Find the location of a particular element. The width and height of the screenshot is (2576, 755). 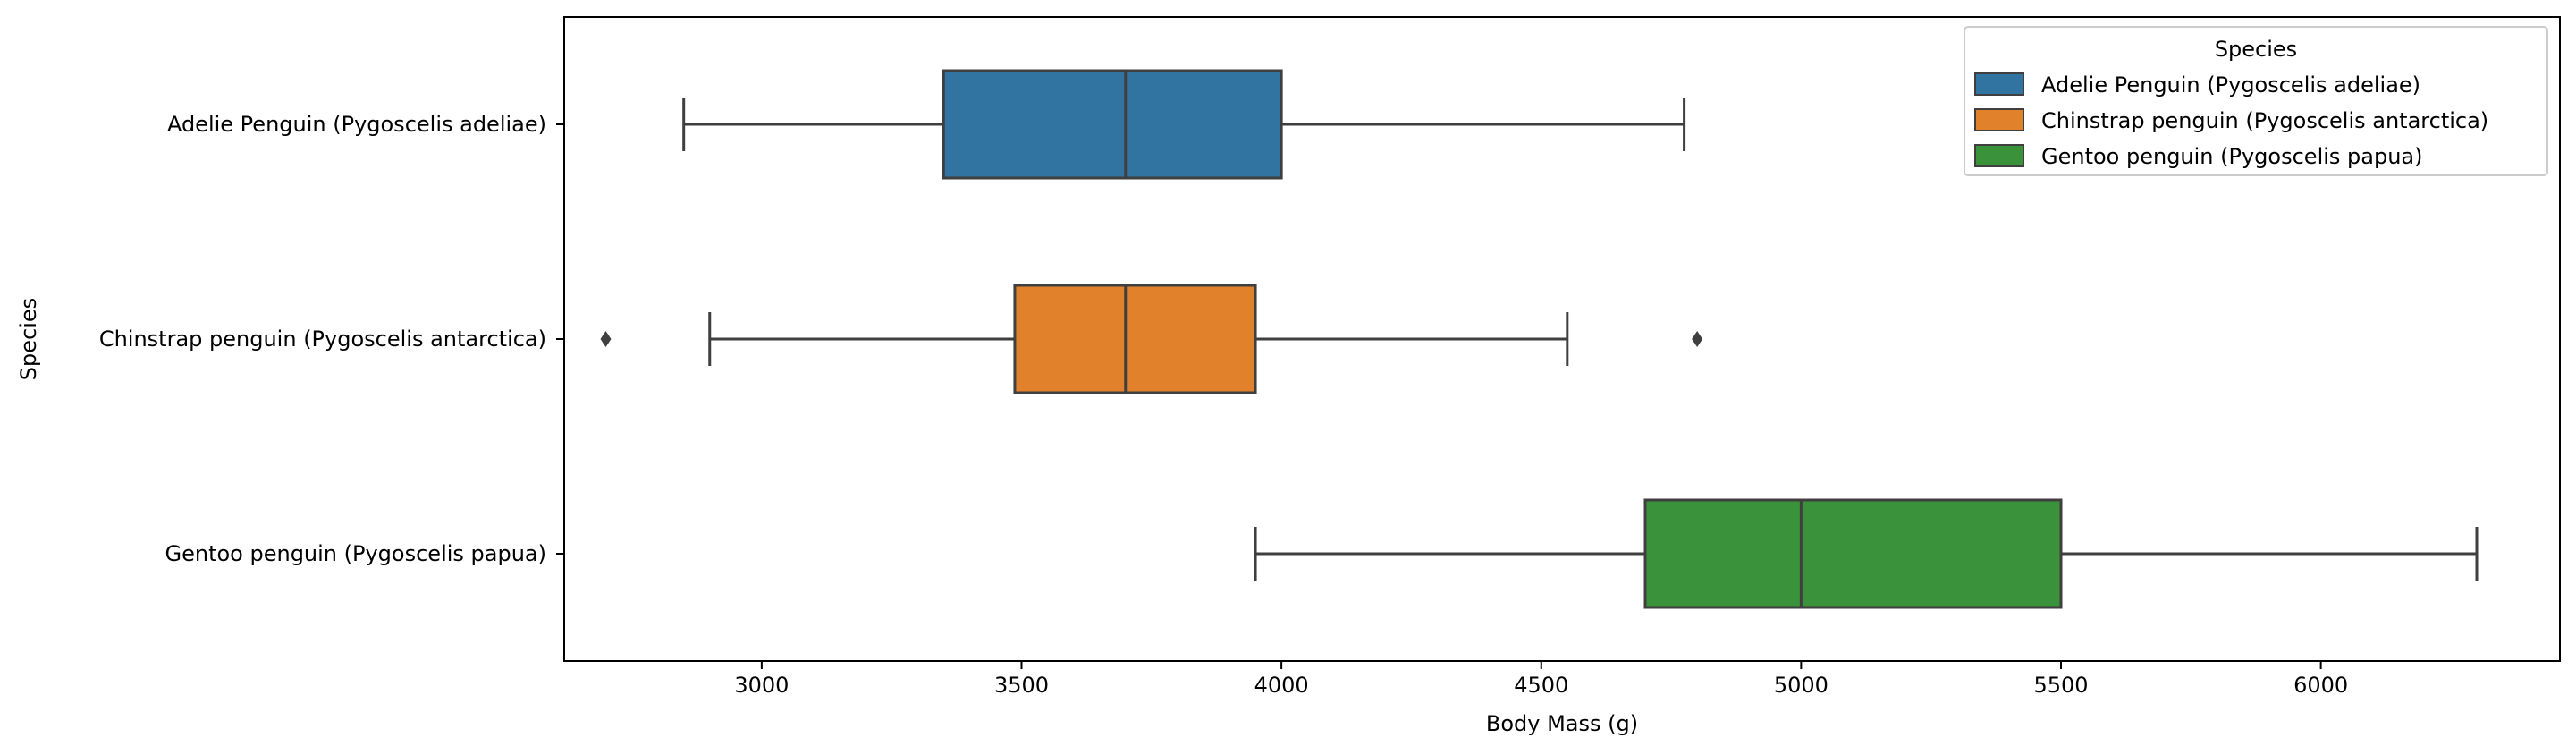

series-2-iqr-box is located at coordinates (1135, 339).